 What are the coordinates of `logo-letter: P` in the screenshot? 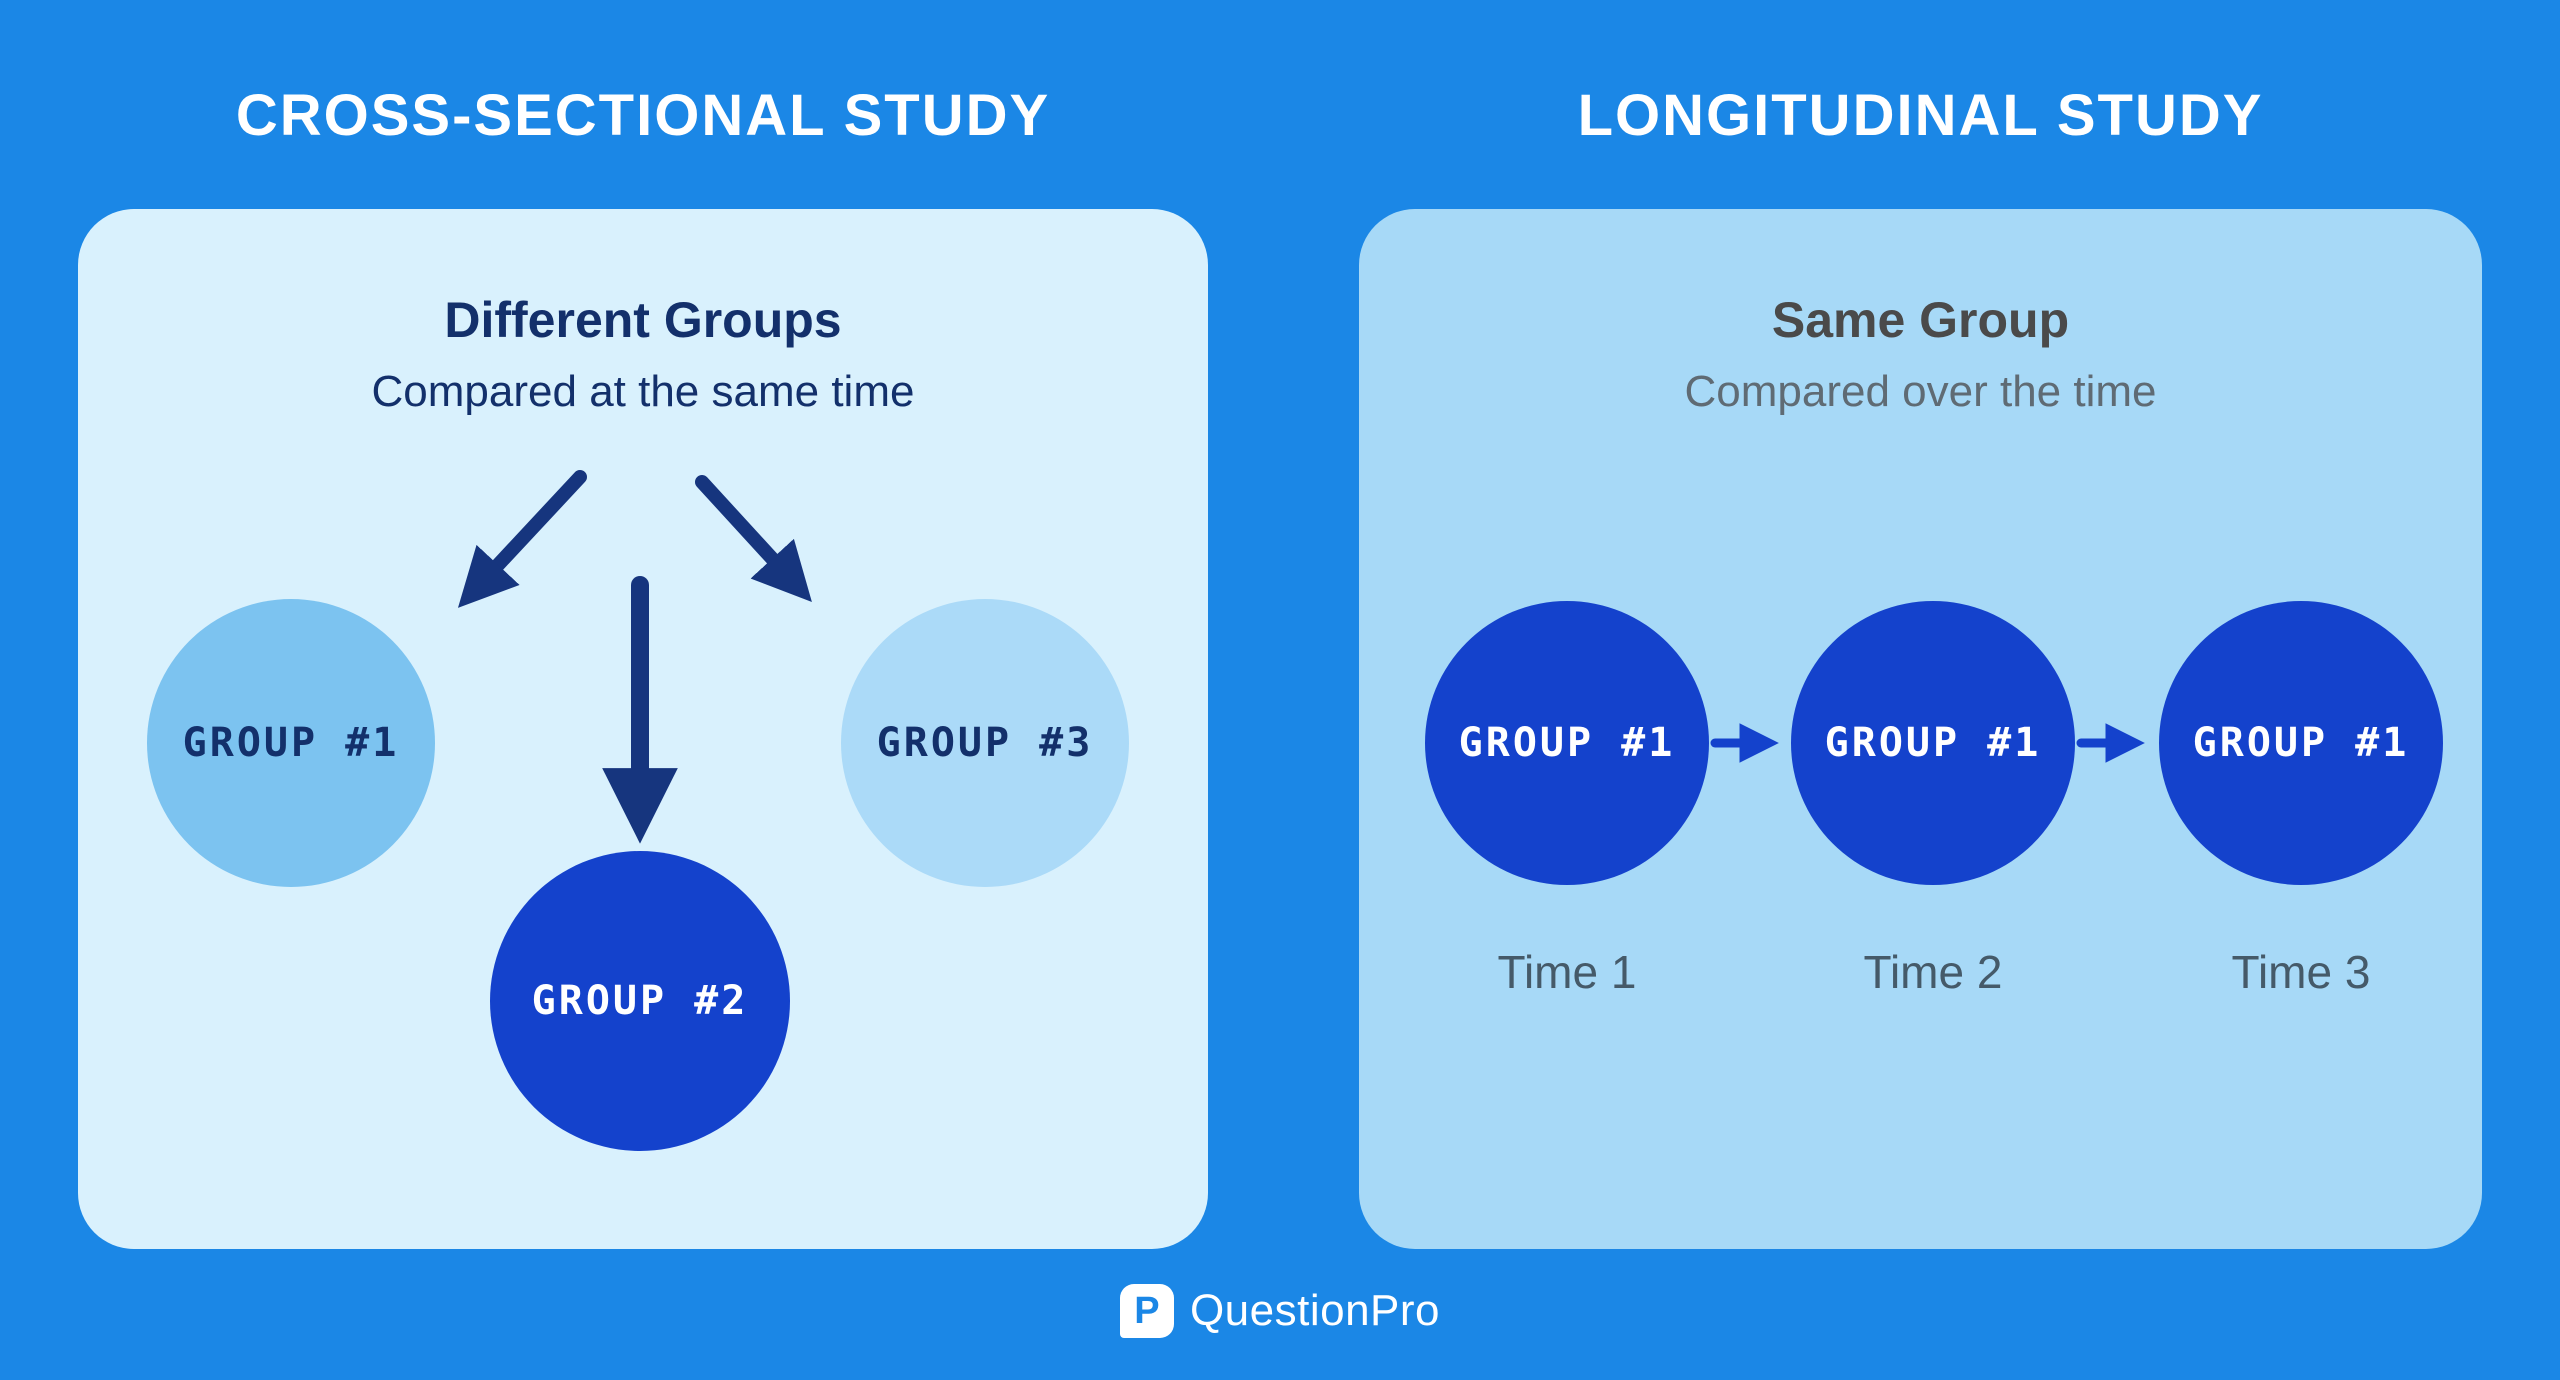 It's located at (1147, 1311).